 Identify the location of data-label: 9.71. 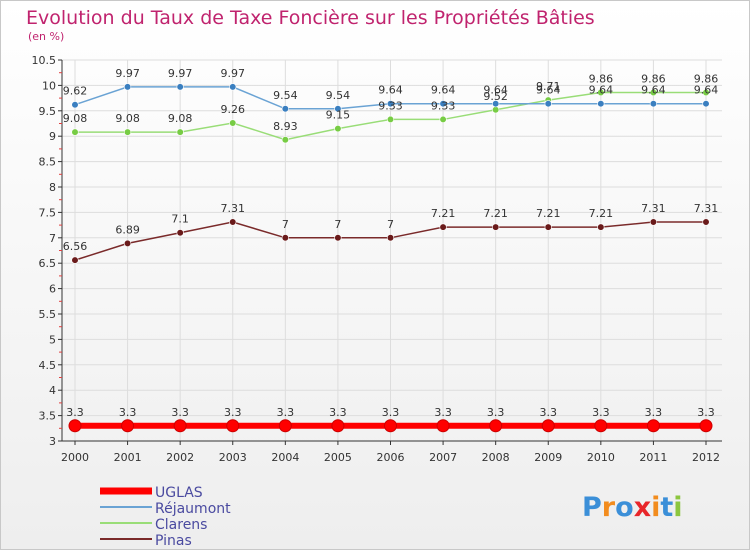
(548, 86).